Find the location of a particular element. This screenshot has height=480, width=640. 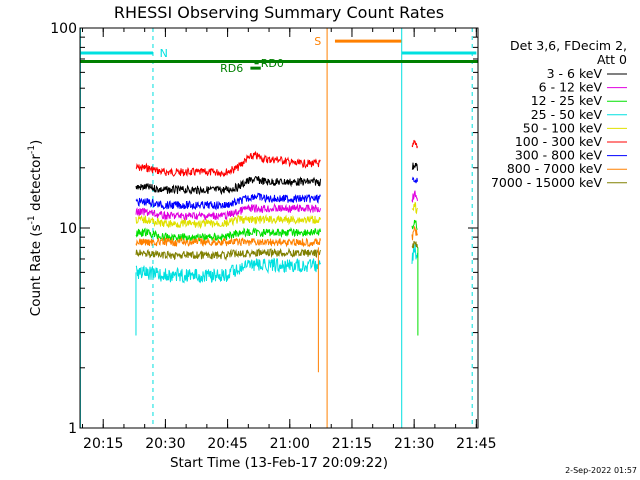

legend-entry-label: 12 - 25 keV is located at coordinates (567, 100).